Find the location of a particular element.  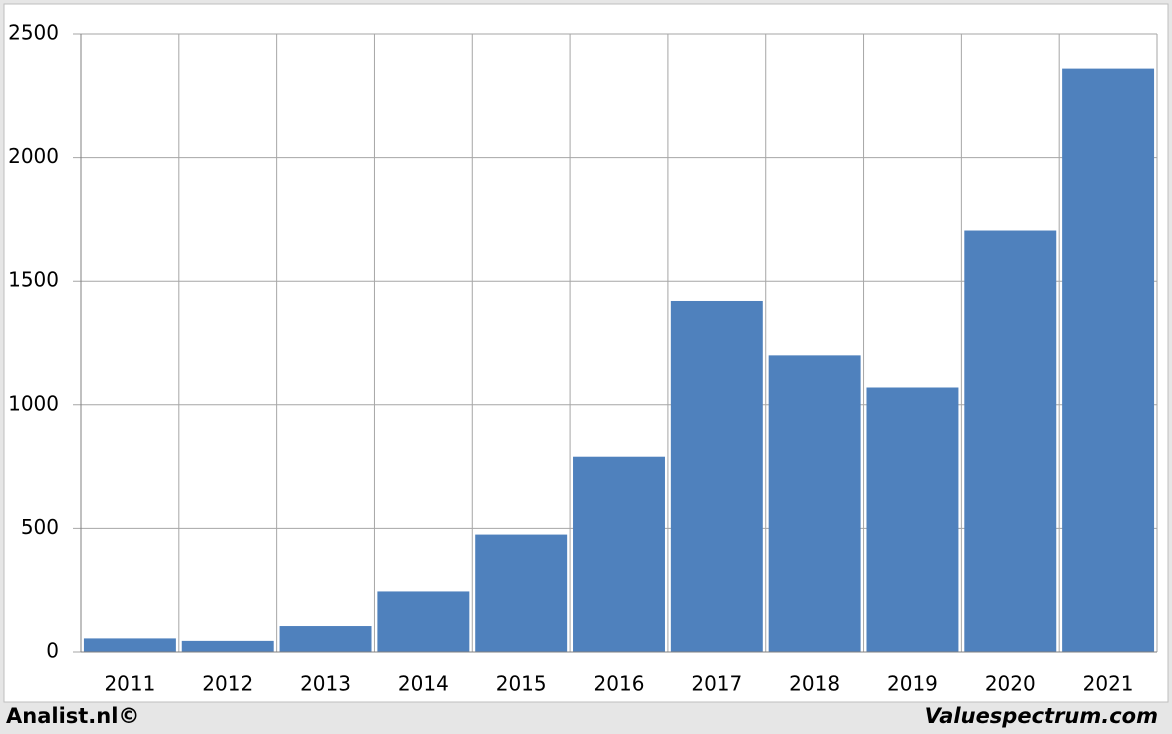

y-tick-label: 2000 is located at coordinates (33, 156).